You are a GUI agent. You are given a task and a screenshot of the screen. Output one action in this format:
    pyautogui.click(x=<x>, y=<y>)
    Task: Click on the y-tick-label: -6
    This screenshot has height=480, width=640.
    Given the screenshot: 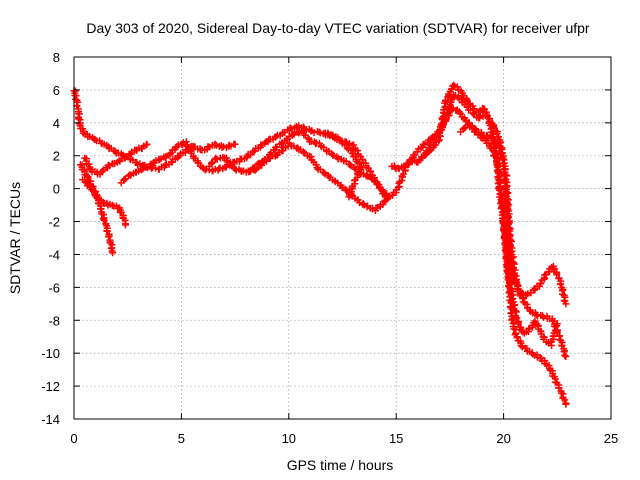 What is the action you would take?
    pyautogui.click(x=54, y=287)
    